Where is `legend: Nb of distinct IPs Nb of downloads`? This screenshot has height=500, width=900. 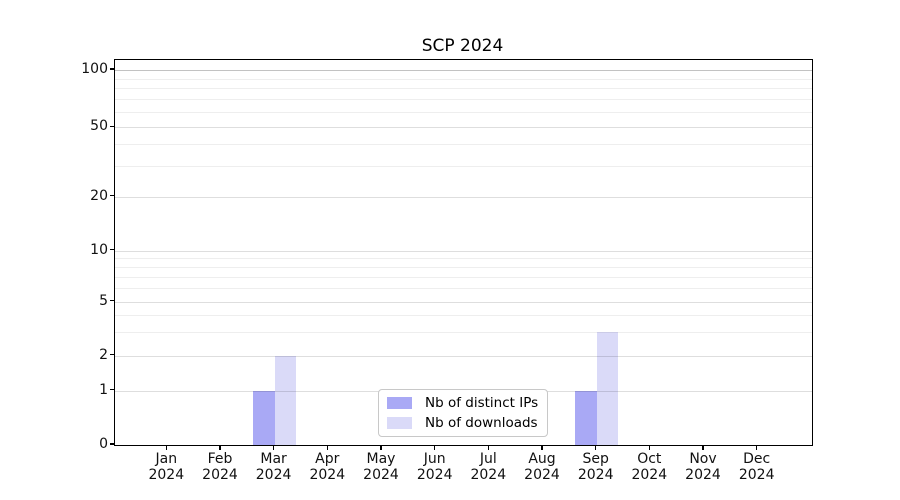 legend: Nb of distinct IPs Nb of downloads is located at coordinates (463, 413).